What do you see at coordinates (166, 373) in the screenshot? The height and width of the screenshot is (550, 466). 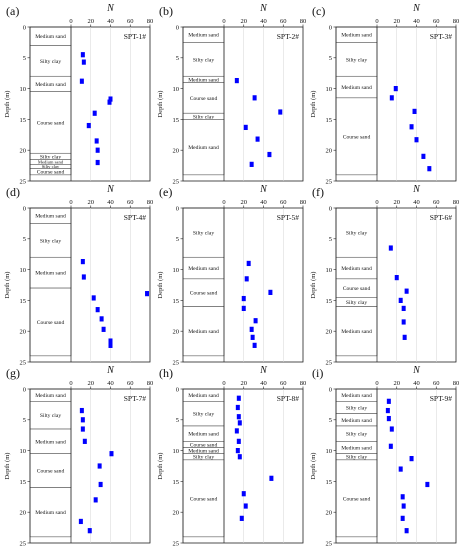 I see `panel-label: (h)` at bounding box center [166, 373].